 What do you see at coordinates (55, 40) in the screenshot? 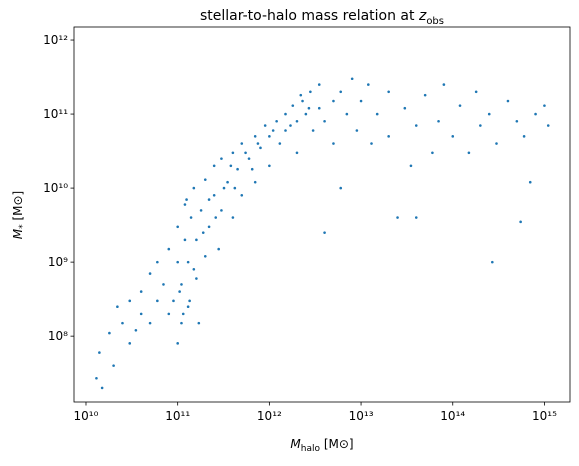
I see `y-tick-label: 10¹²` at bounding box center [55, 40].